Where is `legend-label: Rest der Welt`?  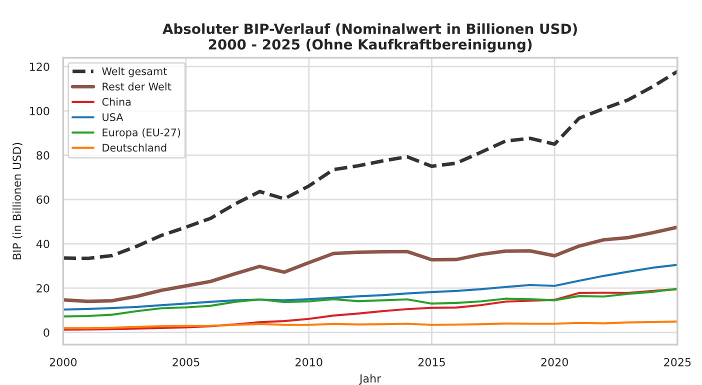 legend-label: Rest der Welt is located at coordinates (137, 86).